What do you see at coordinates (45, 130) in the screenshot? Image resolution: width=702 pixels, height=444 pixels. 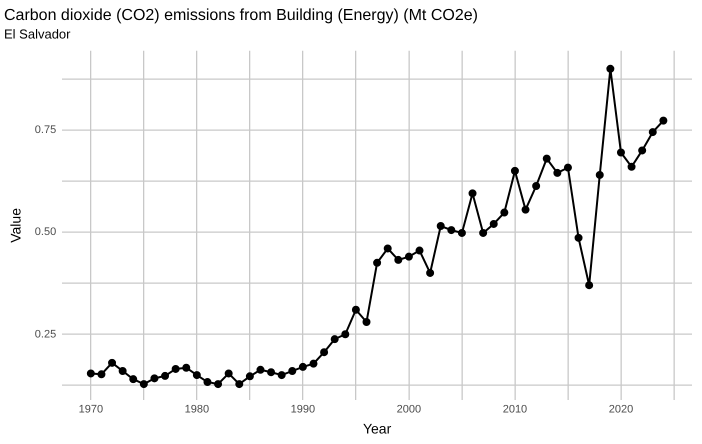 I see `y-tick-label: 0.75` at bounding box center [45, 130].